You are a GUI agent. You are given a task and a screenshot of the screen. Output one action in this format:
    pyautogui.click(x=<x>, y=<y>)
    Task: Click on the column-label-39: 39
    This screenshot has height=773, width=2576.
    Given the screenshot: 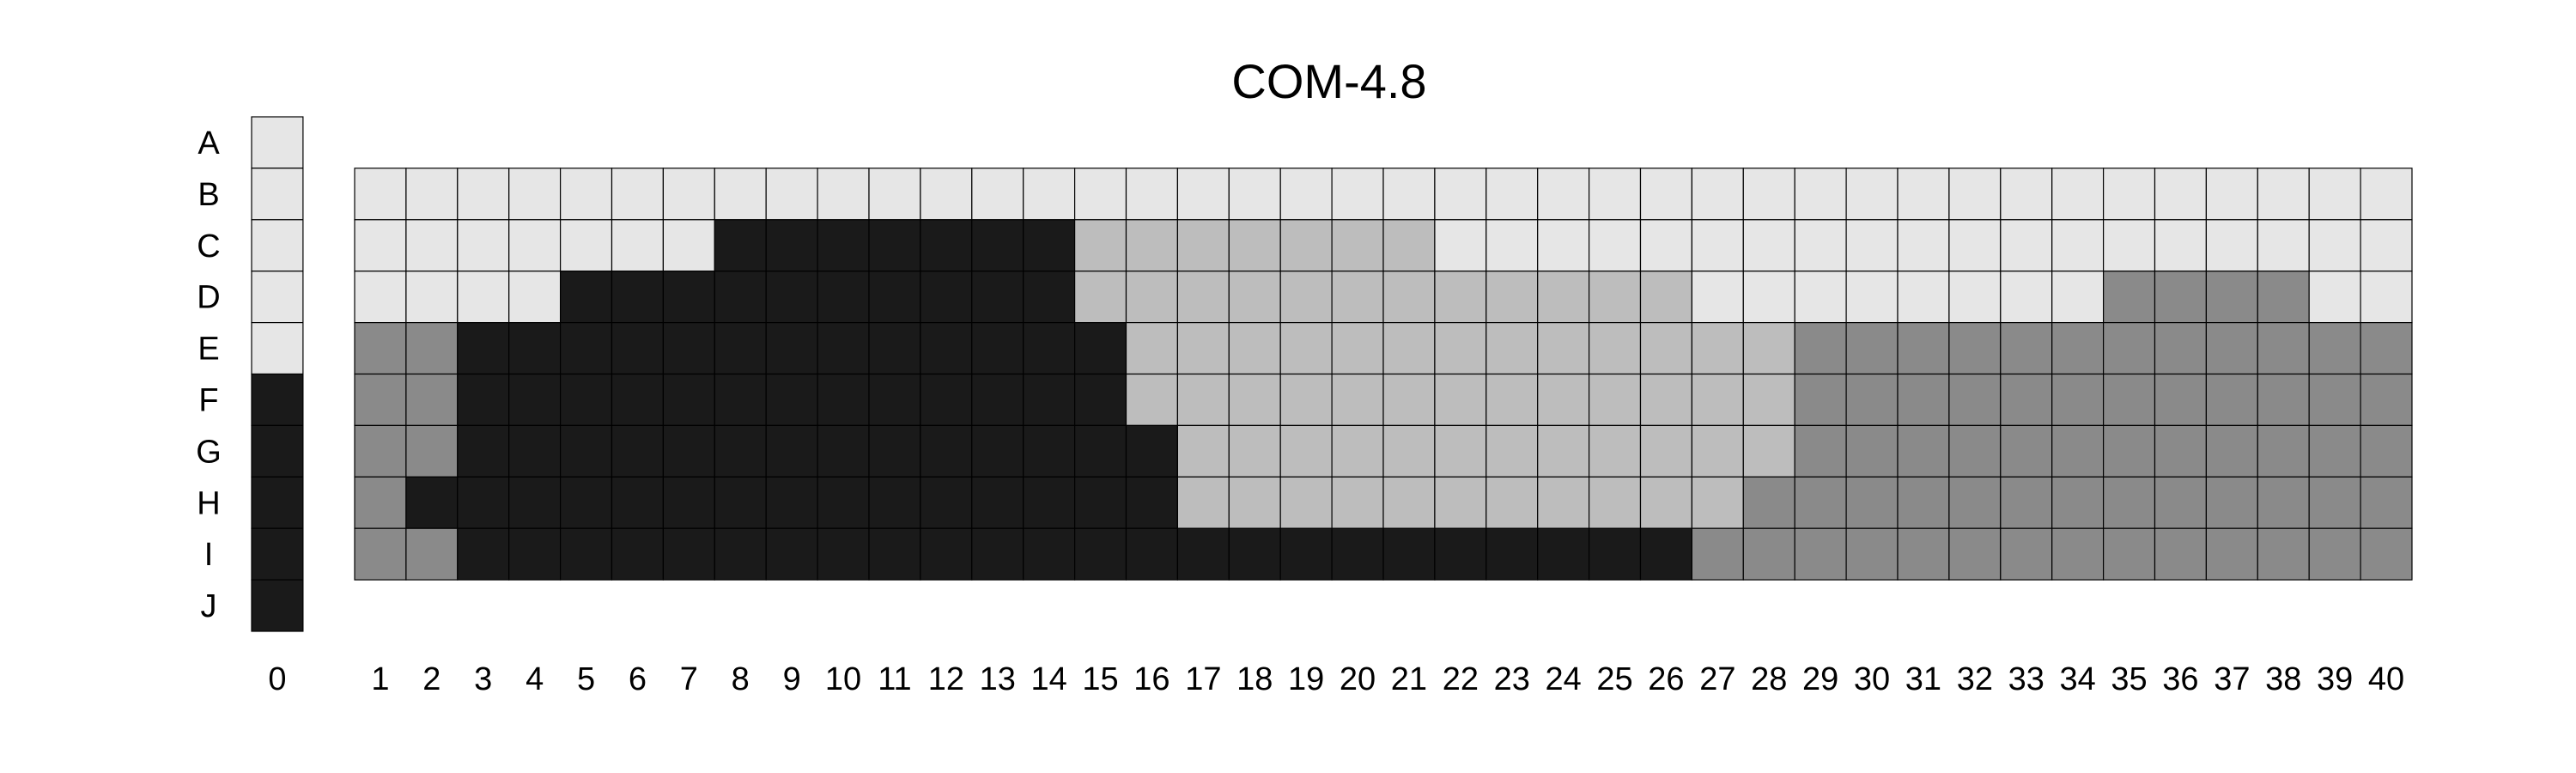 What is the action you would take?
    pyautogui.click(x=2335, y=679)
    